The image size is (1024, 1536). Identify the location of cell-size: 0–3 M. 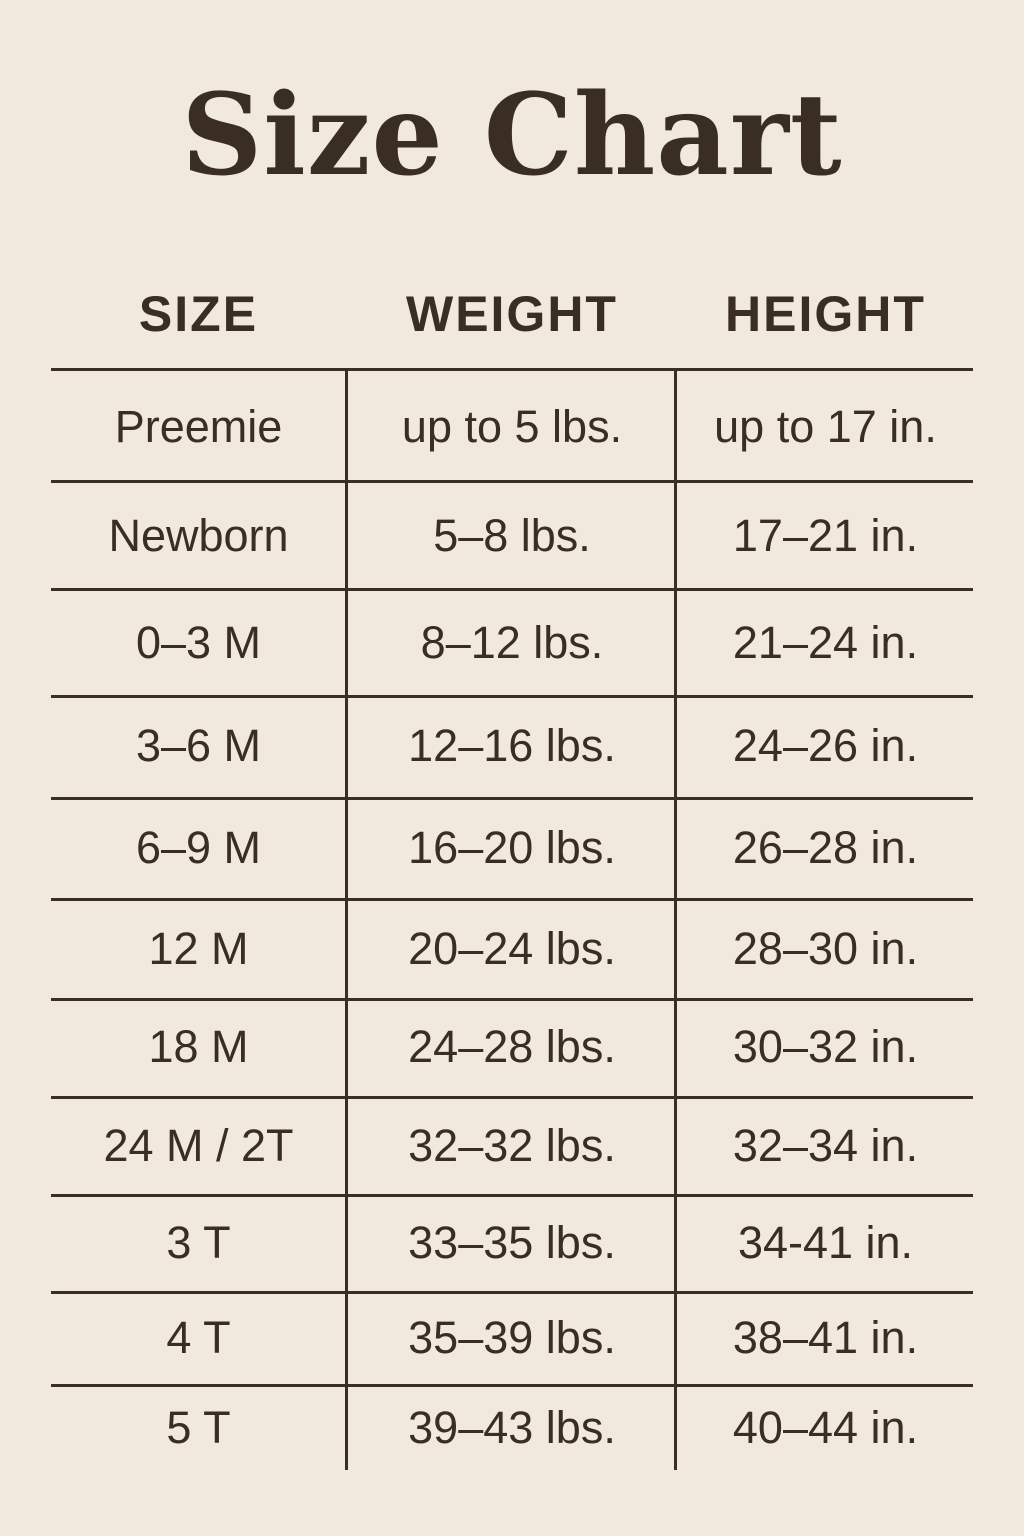
(198, 642).